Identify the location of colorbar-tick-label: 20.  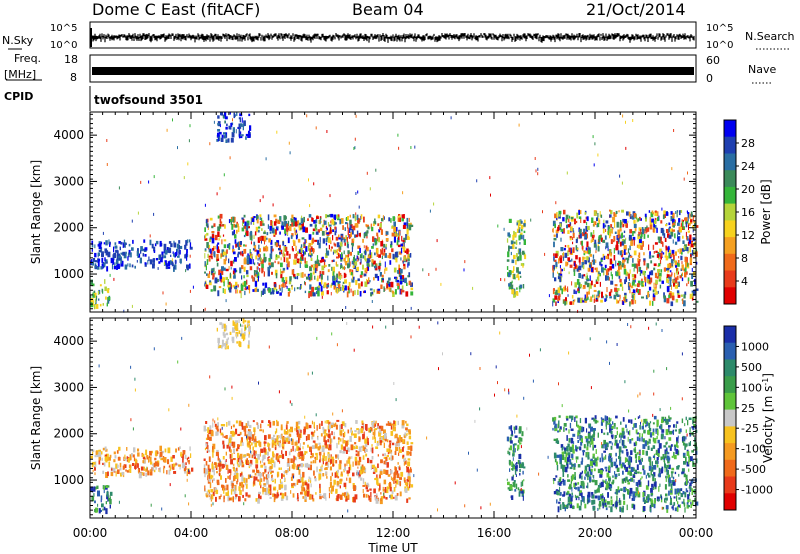
(748, 189).